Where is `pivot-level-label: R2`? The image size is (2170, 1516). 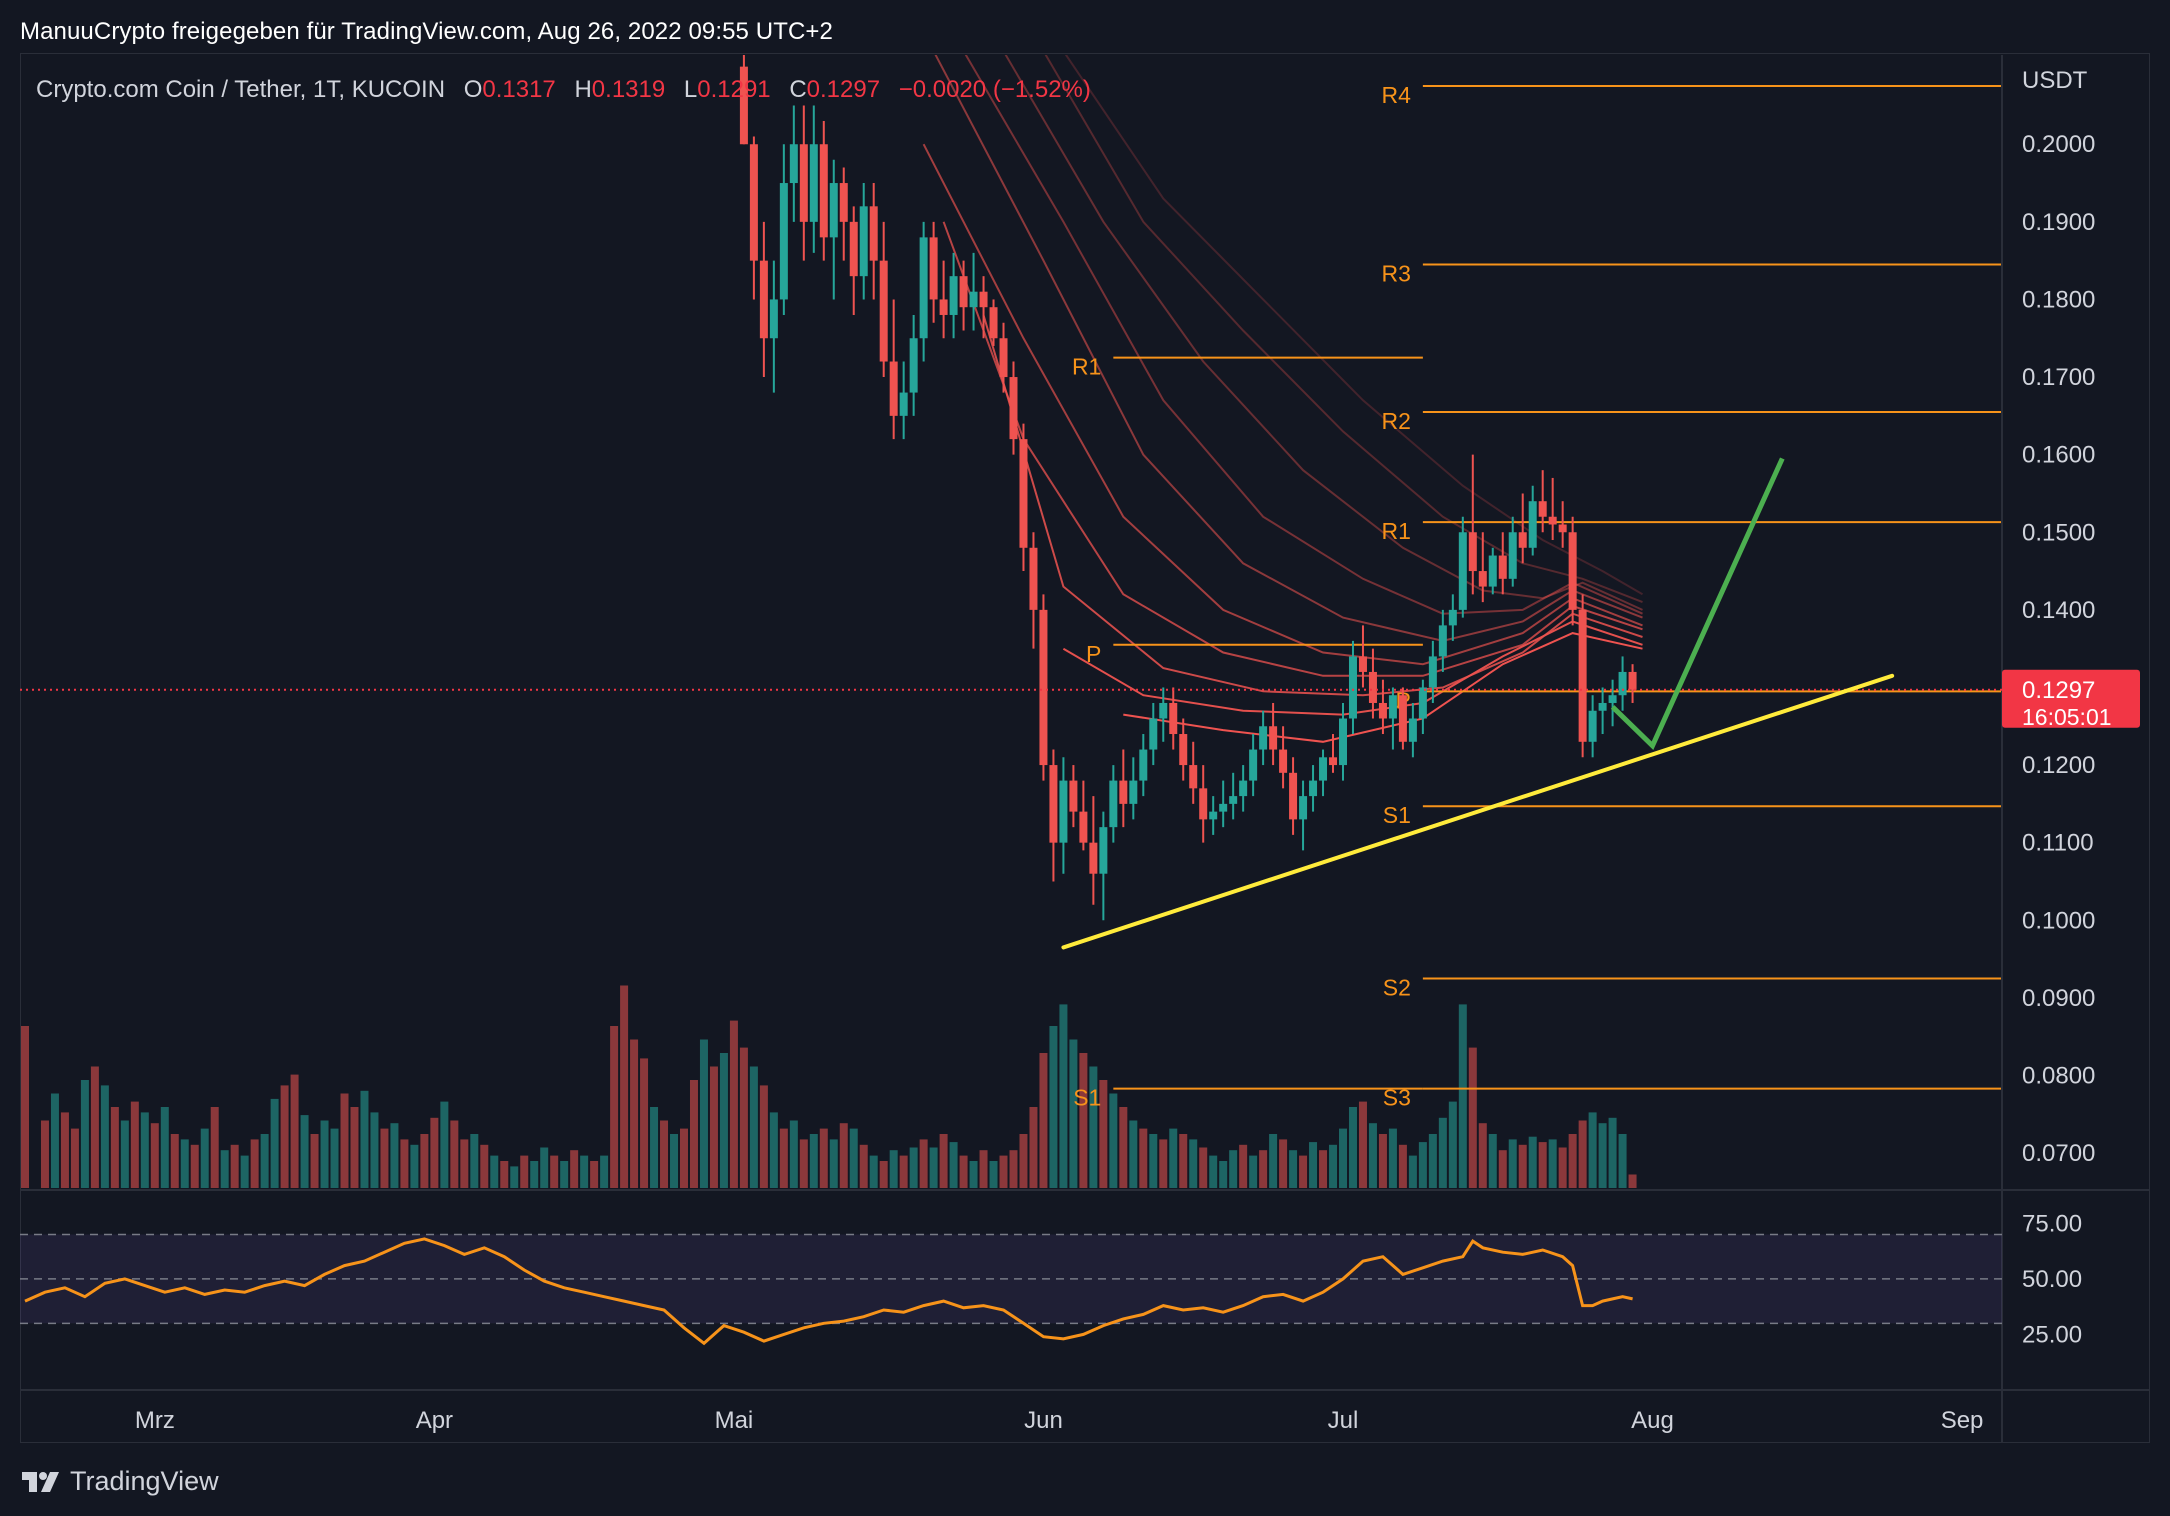
pivot-level-label: R2 is located at coordinates (1395, 421).